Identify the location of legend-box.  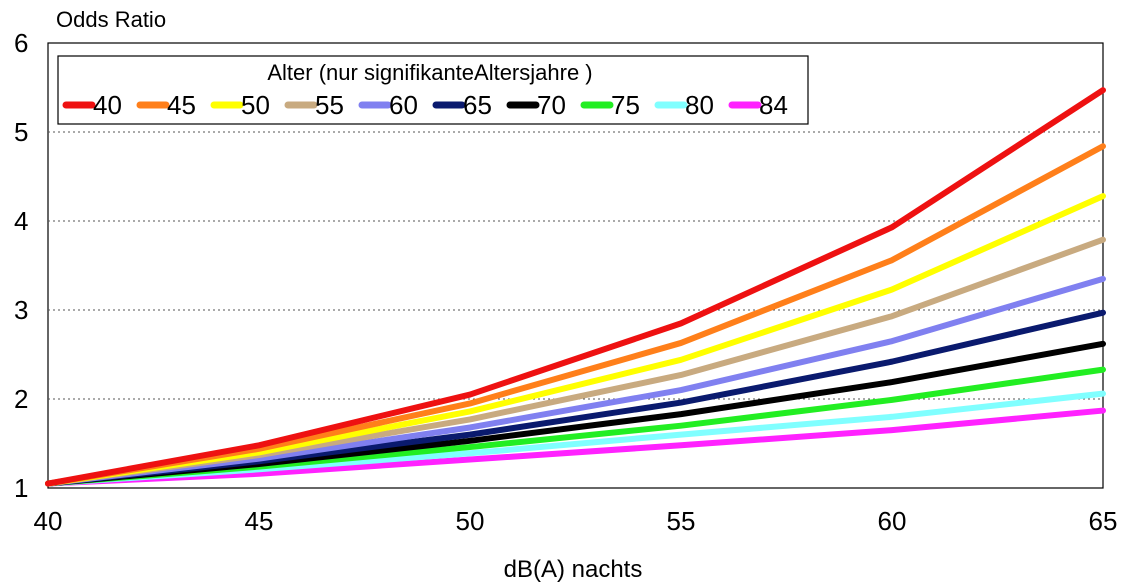
(433, 90).